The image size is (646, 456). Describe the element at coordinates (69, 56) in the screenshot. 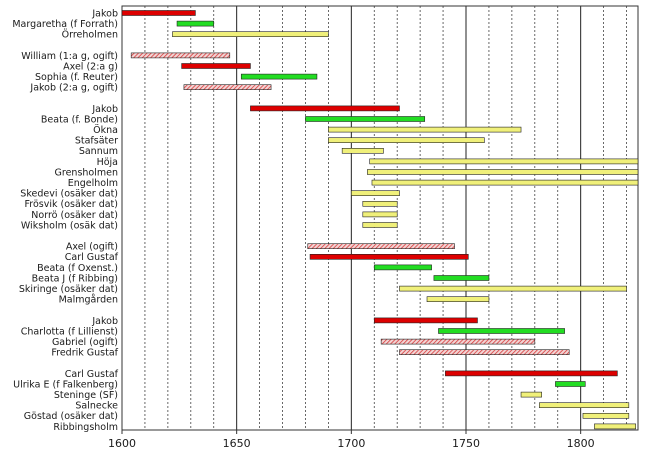

I see `row-label: William (1:a g, ogift)` at that location.